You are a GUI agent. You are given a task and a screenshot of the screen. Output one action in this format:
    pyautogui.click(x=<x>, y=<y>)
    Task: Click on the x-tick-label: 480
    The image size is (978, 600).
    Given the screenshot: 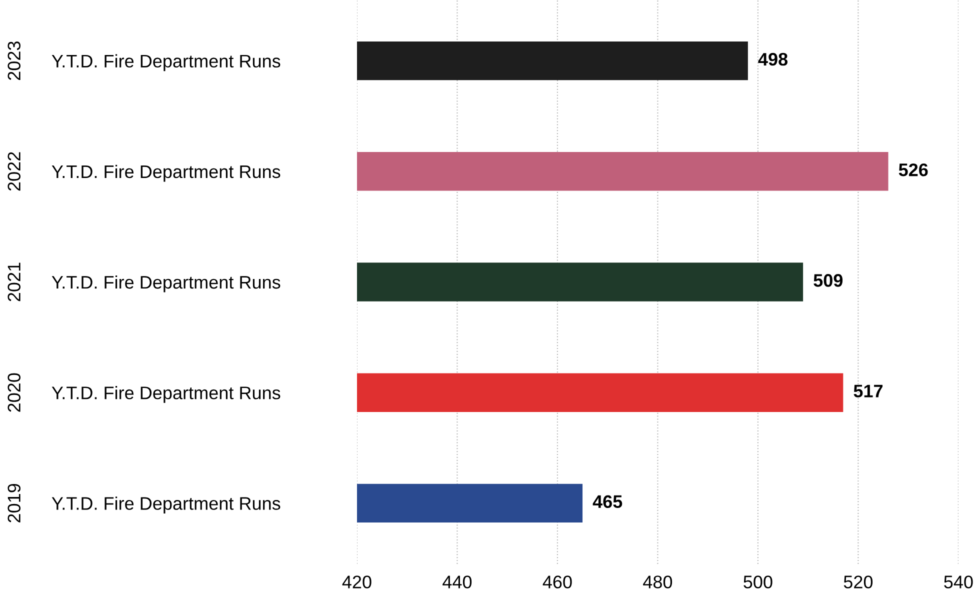 What is the action you would take?
    pyautogui.click(x=657, y=582)
    